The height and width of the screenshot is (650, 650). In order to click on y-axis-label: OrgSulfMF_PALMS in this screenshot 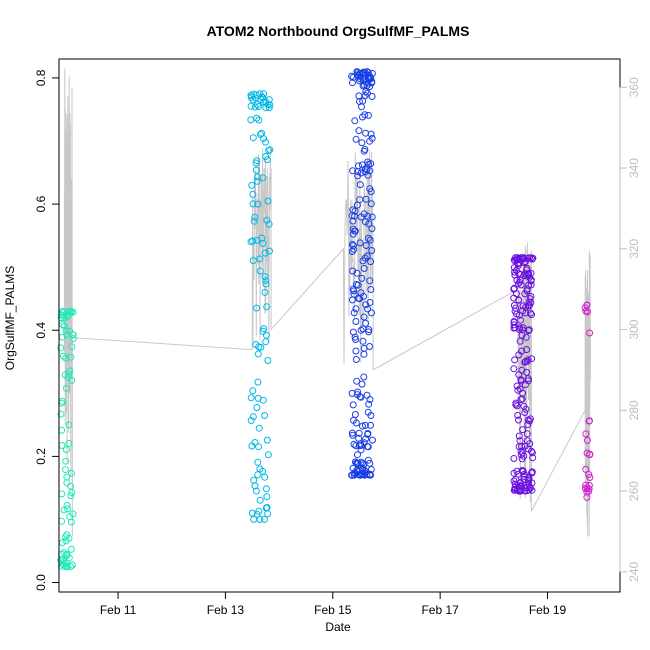, I will do `click(10, 318)`.